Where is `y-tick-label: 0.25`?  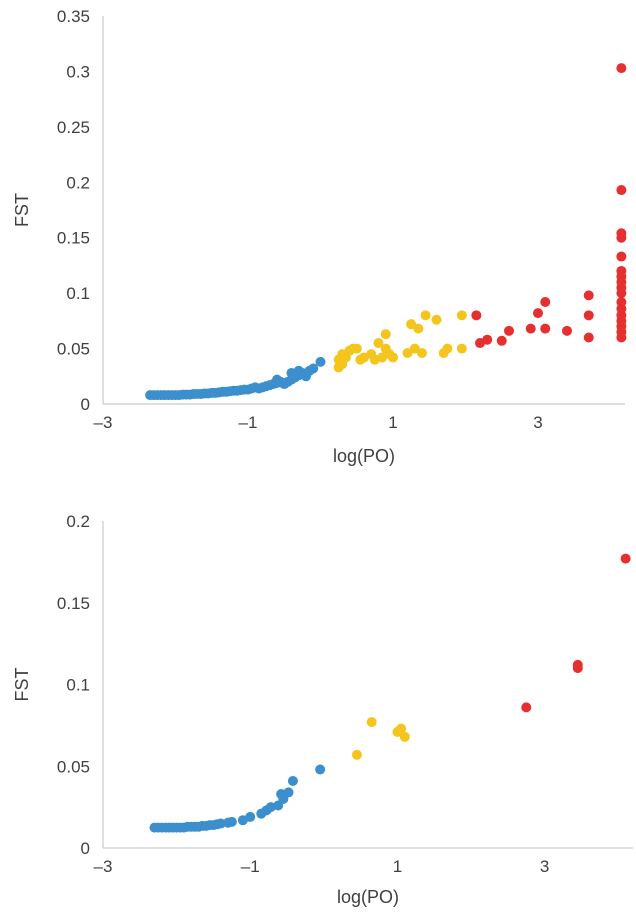 y-tick-label: 0.25 is located at coordinates (73, 127).